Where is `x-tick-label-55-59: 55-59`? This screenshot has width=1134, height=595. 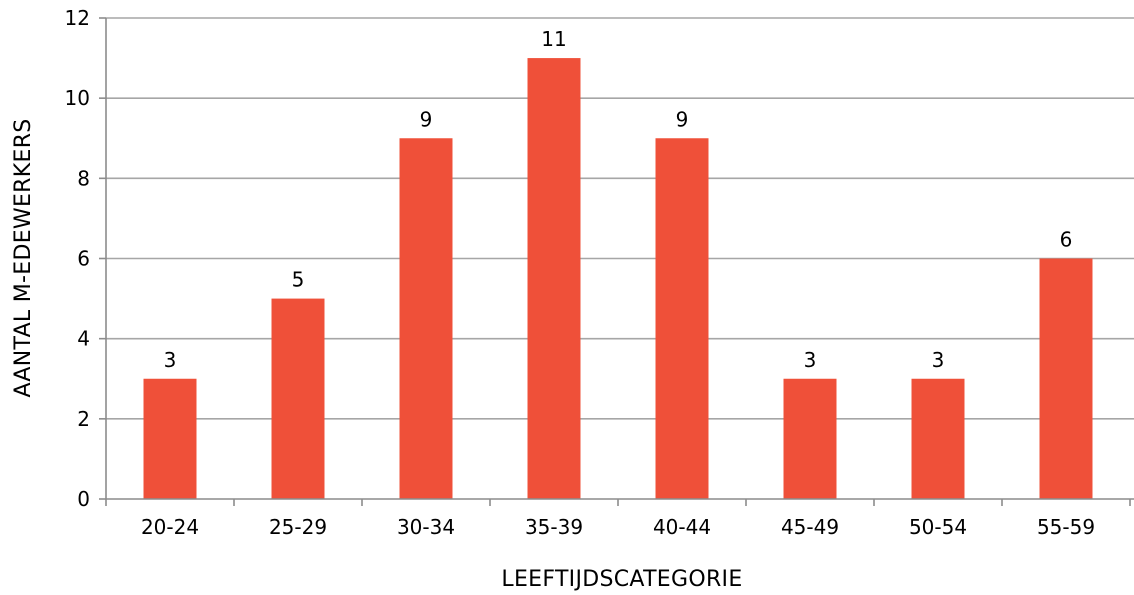
x-tick-label-55-59: 55-59 is located at coordinates (1066, 527).